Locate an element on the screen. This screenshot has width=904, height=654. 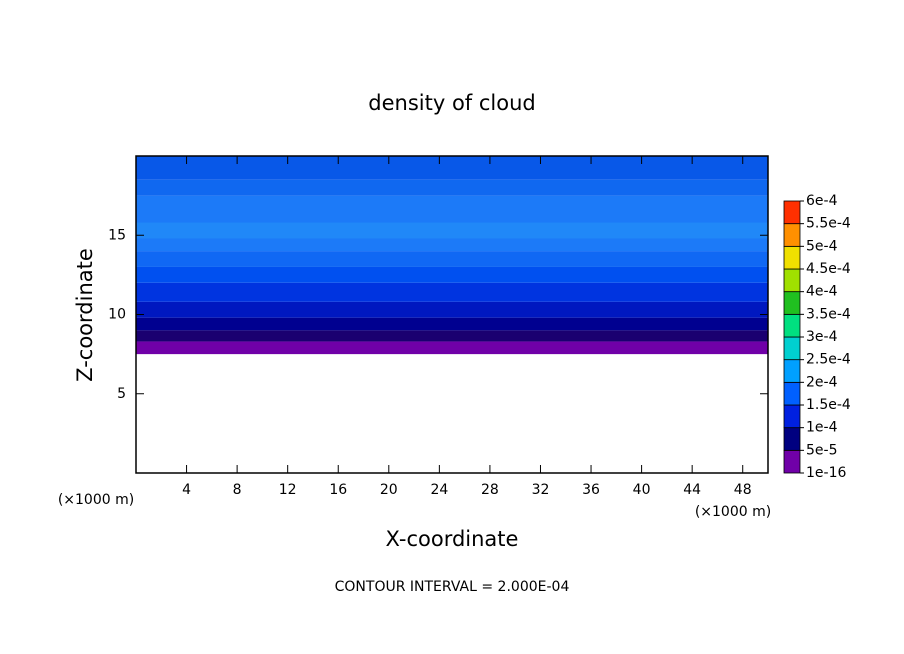
y-tick-label: 5 is located at coordinates (121, 394).